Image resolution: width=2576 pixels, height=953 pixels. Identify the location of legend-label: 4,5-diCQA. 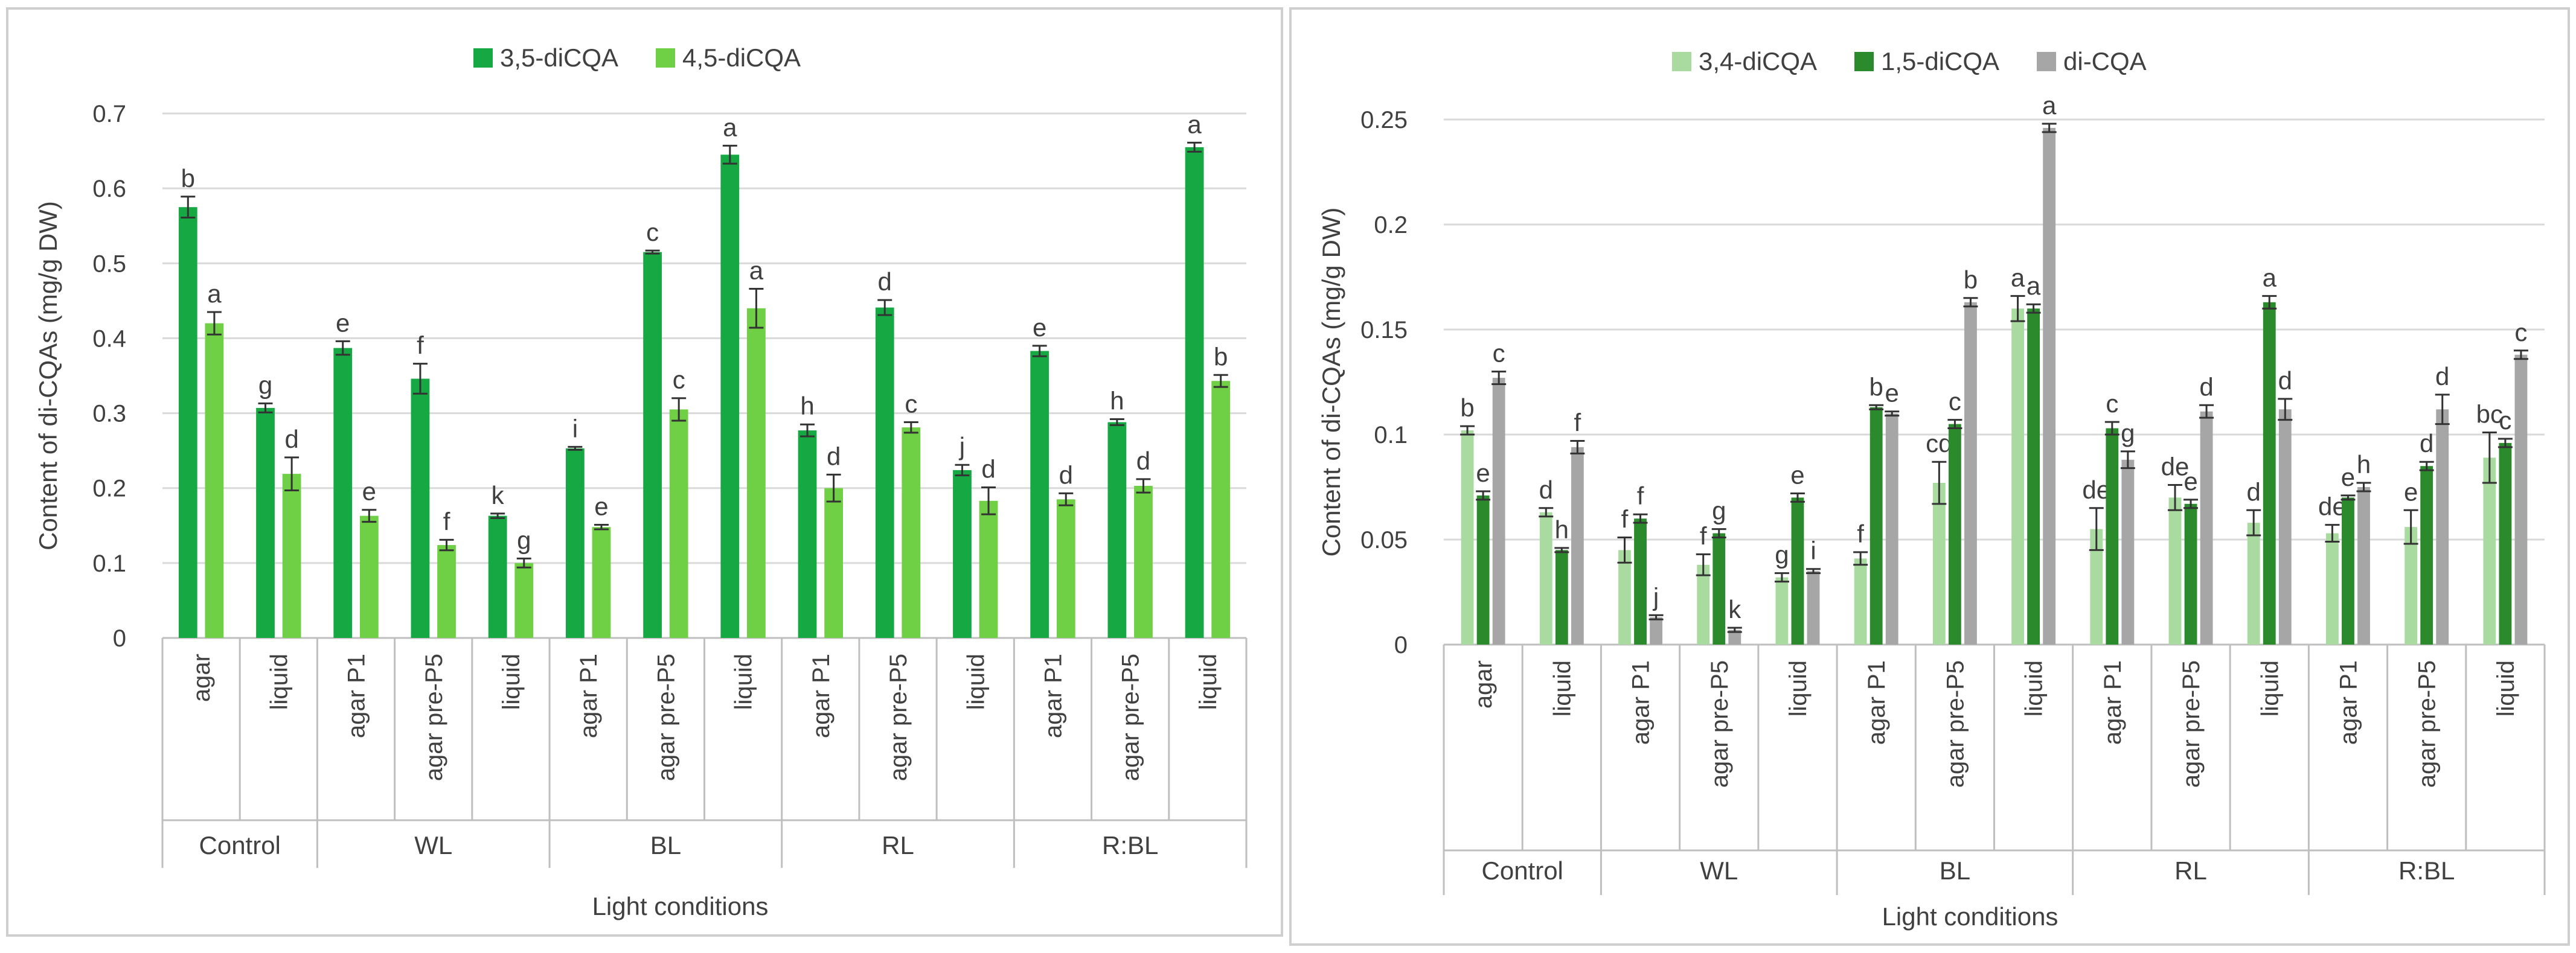
(741, 58).